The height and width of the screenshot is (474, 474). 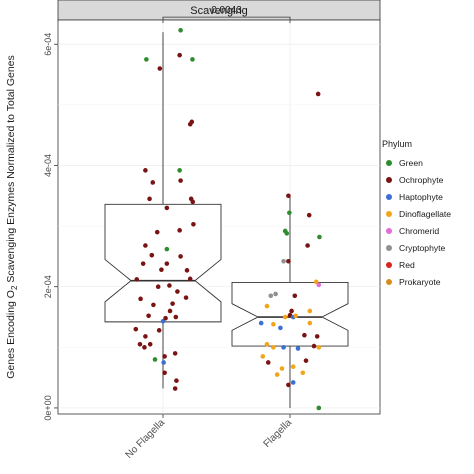 I want to click on legend-label: Green, so click(x=411, y=162).